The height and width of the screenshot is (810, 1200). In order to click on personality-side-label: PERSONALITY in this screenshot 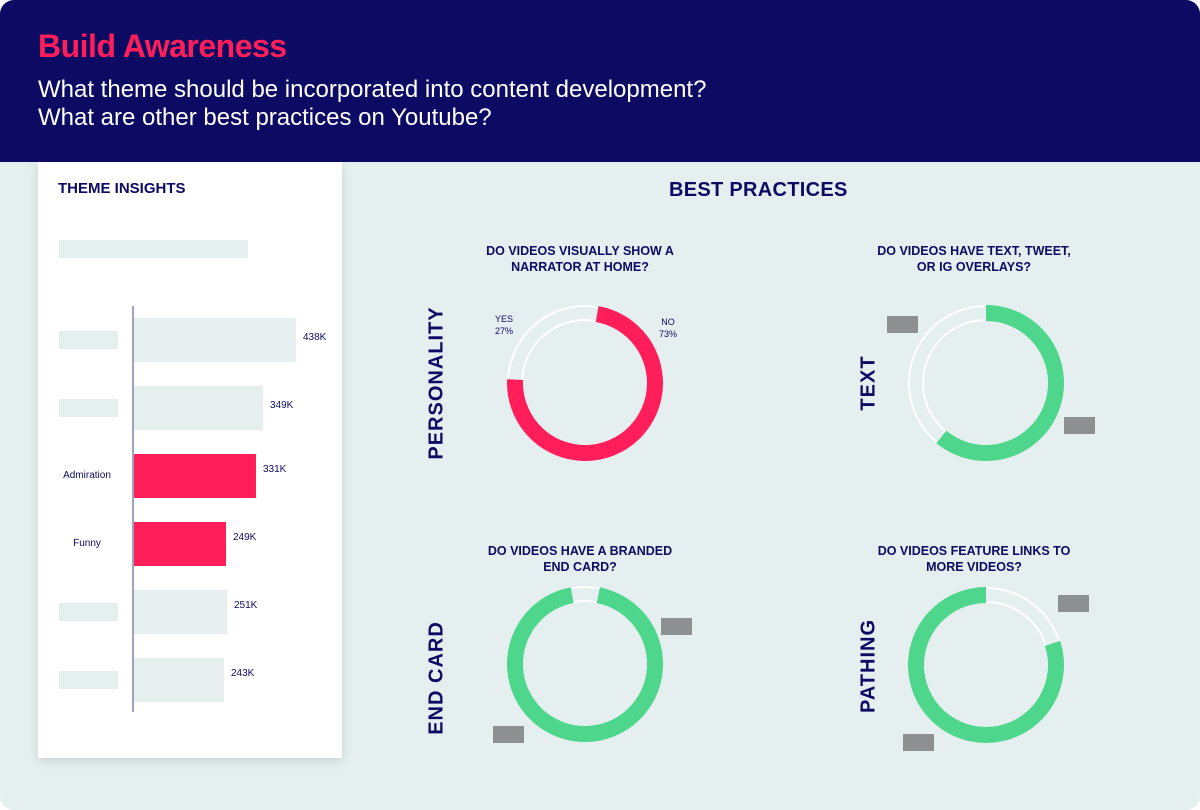, I will do `click(436, 383)`.